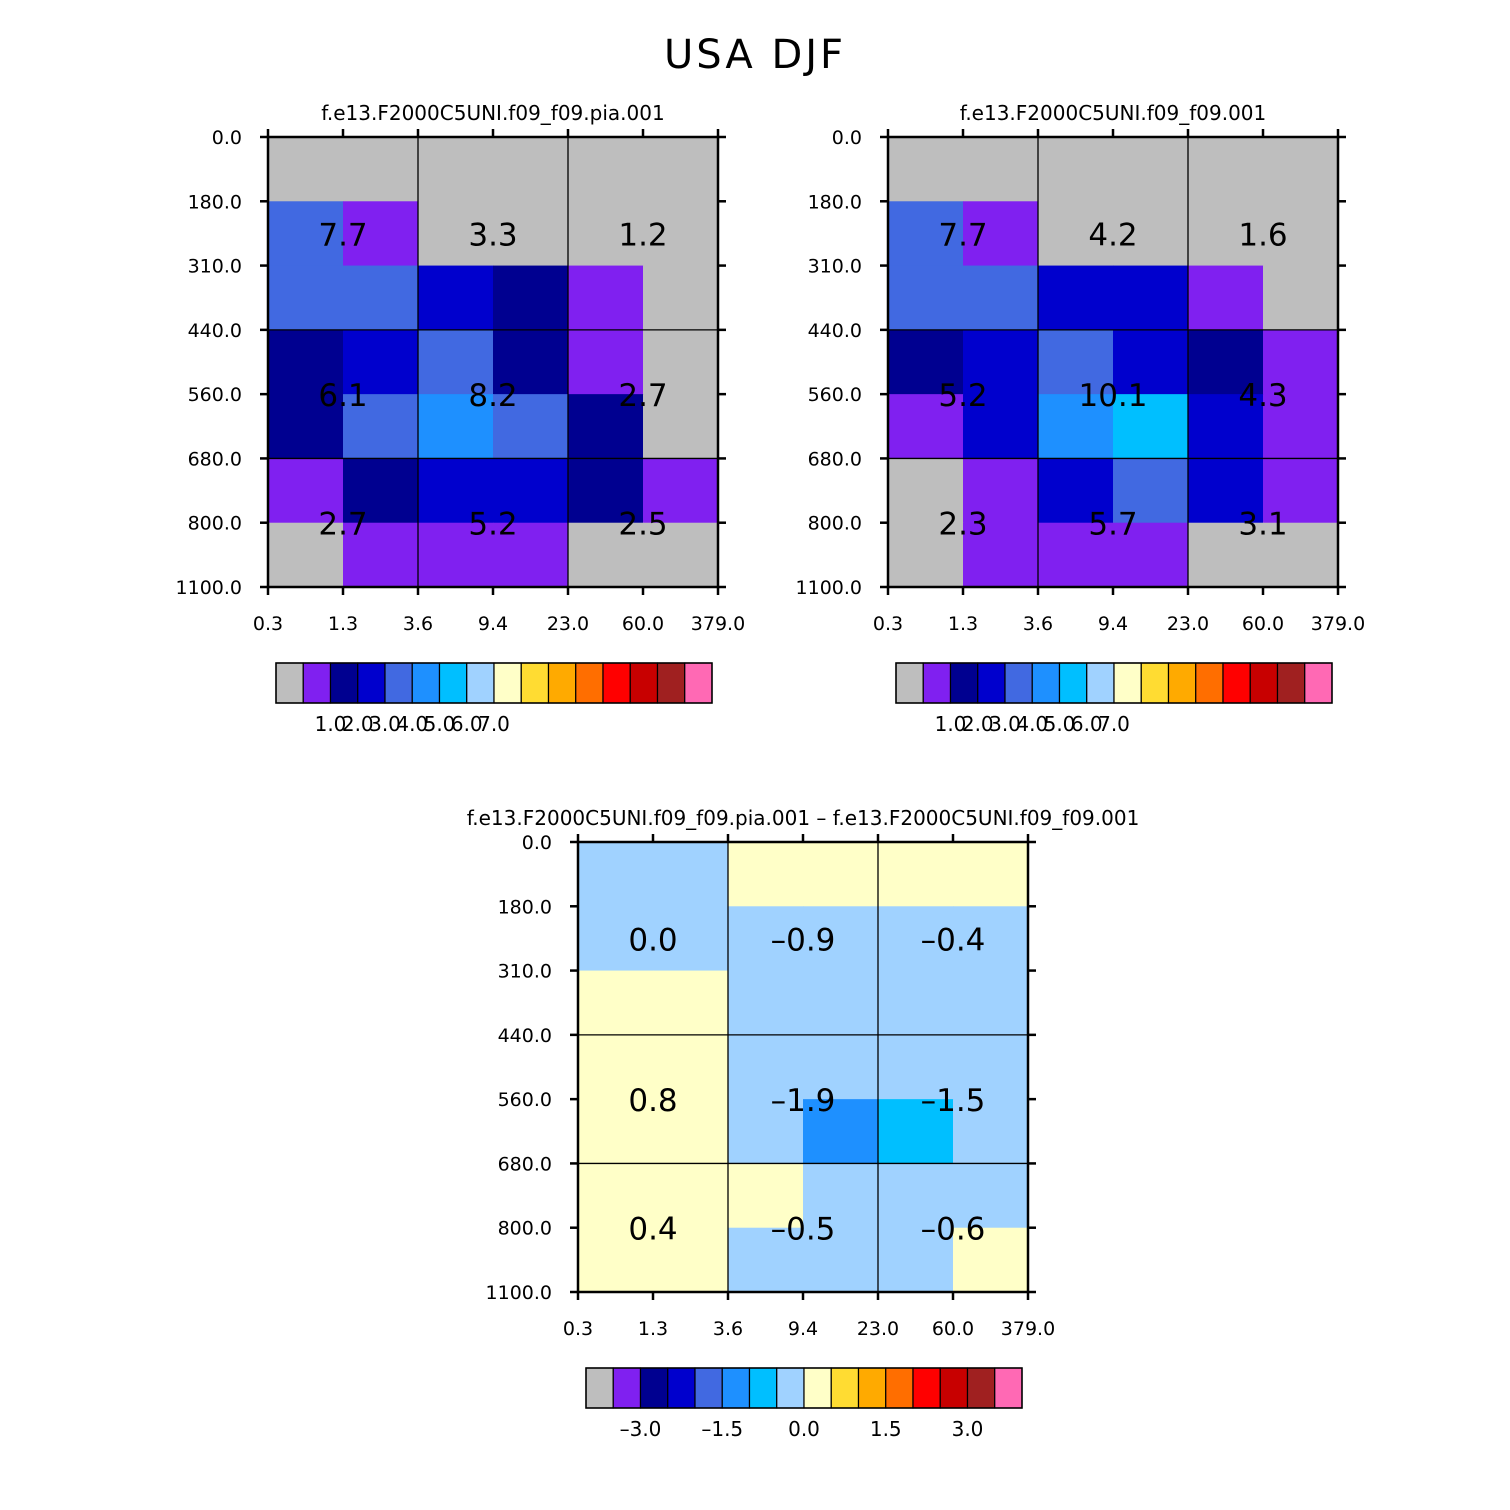 This screenshot has height=1510, width=1510. What do you see at coordinates (215, 331) in the screenshot?
I see `y-tick-label: 440.0` at bounding box center [215, 331].